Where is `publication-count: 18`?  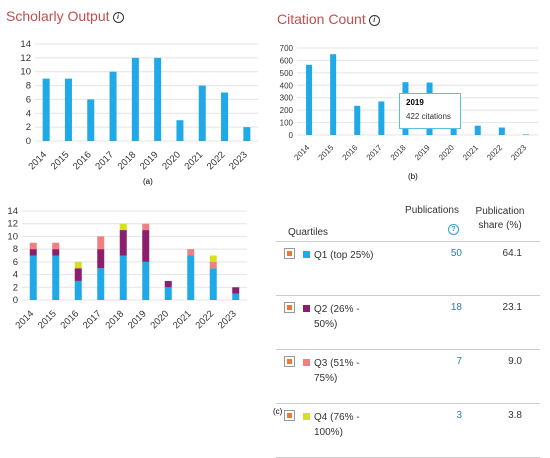
publication-count: 18 is located at coordinates (449, 307).